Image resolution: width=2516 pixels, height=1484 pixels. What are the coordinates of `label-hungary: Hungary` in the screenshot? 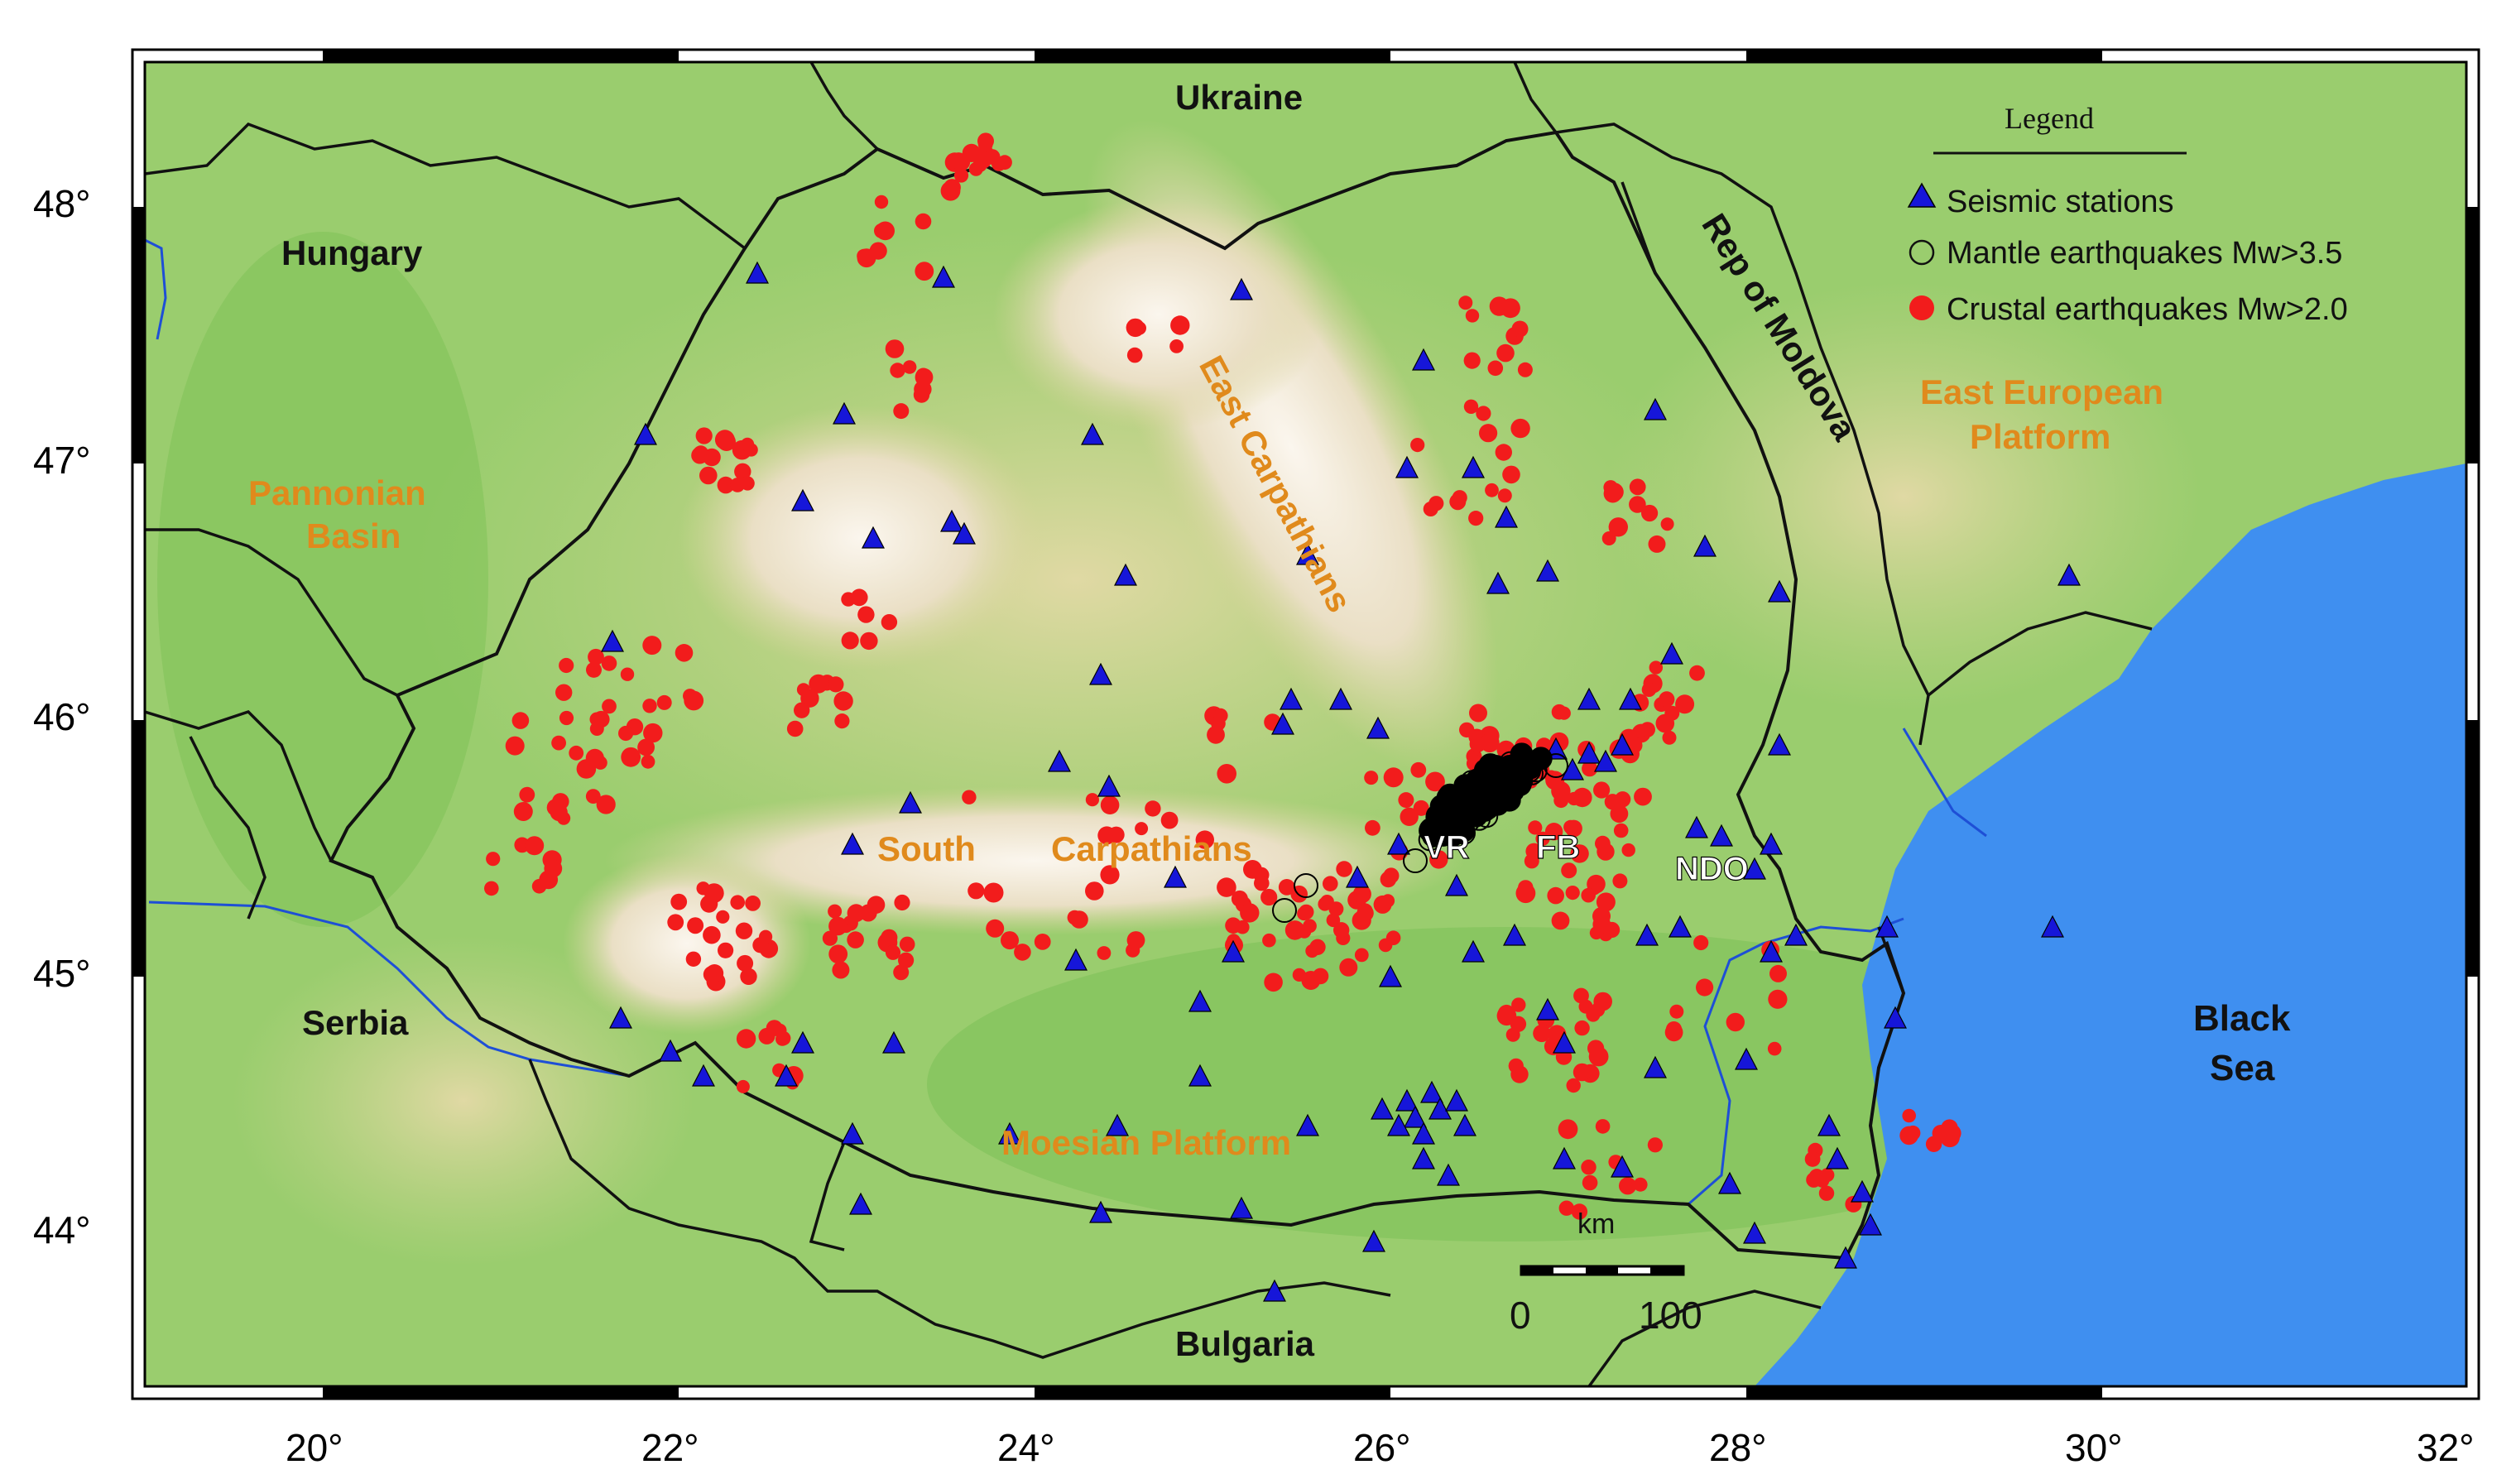 It's located at (352, 253).